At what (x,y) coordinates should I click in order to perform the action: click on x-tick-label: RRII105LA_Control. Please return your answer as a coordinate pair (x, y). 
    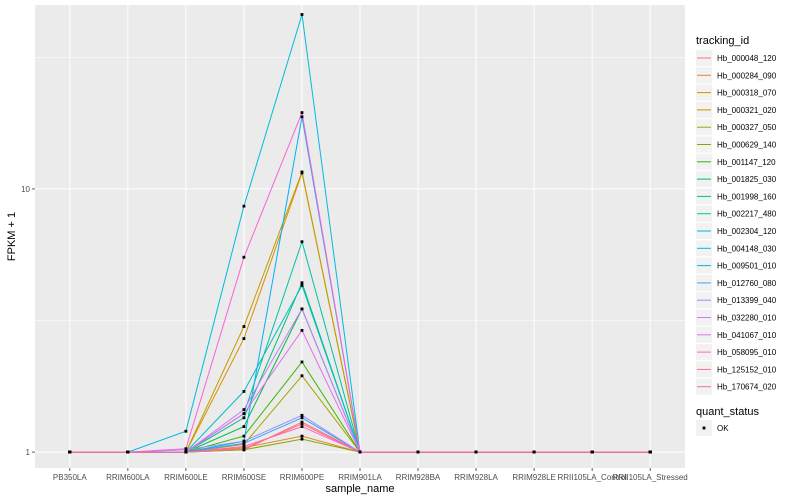
    Looking at the image, I should click on (592, 477).